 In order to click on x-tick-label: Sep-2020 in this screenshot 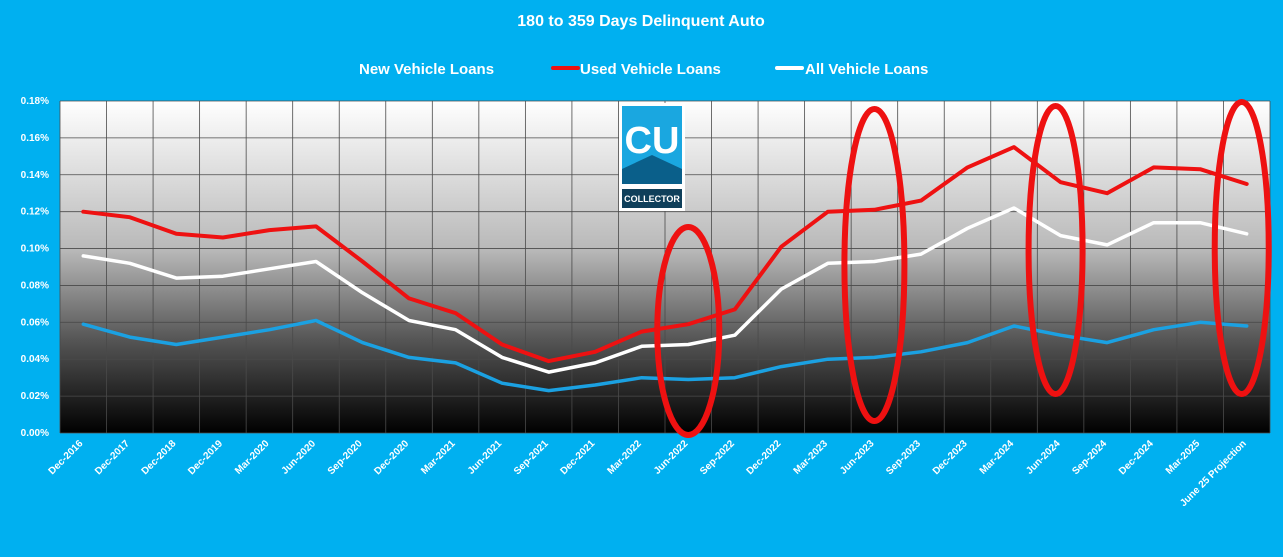, I will do `click(345, 457)`.